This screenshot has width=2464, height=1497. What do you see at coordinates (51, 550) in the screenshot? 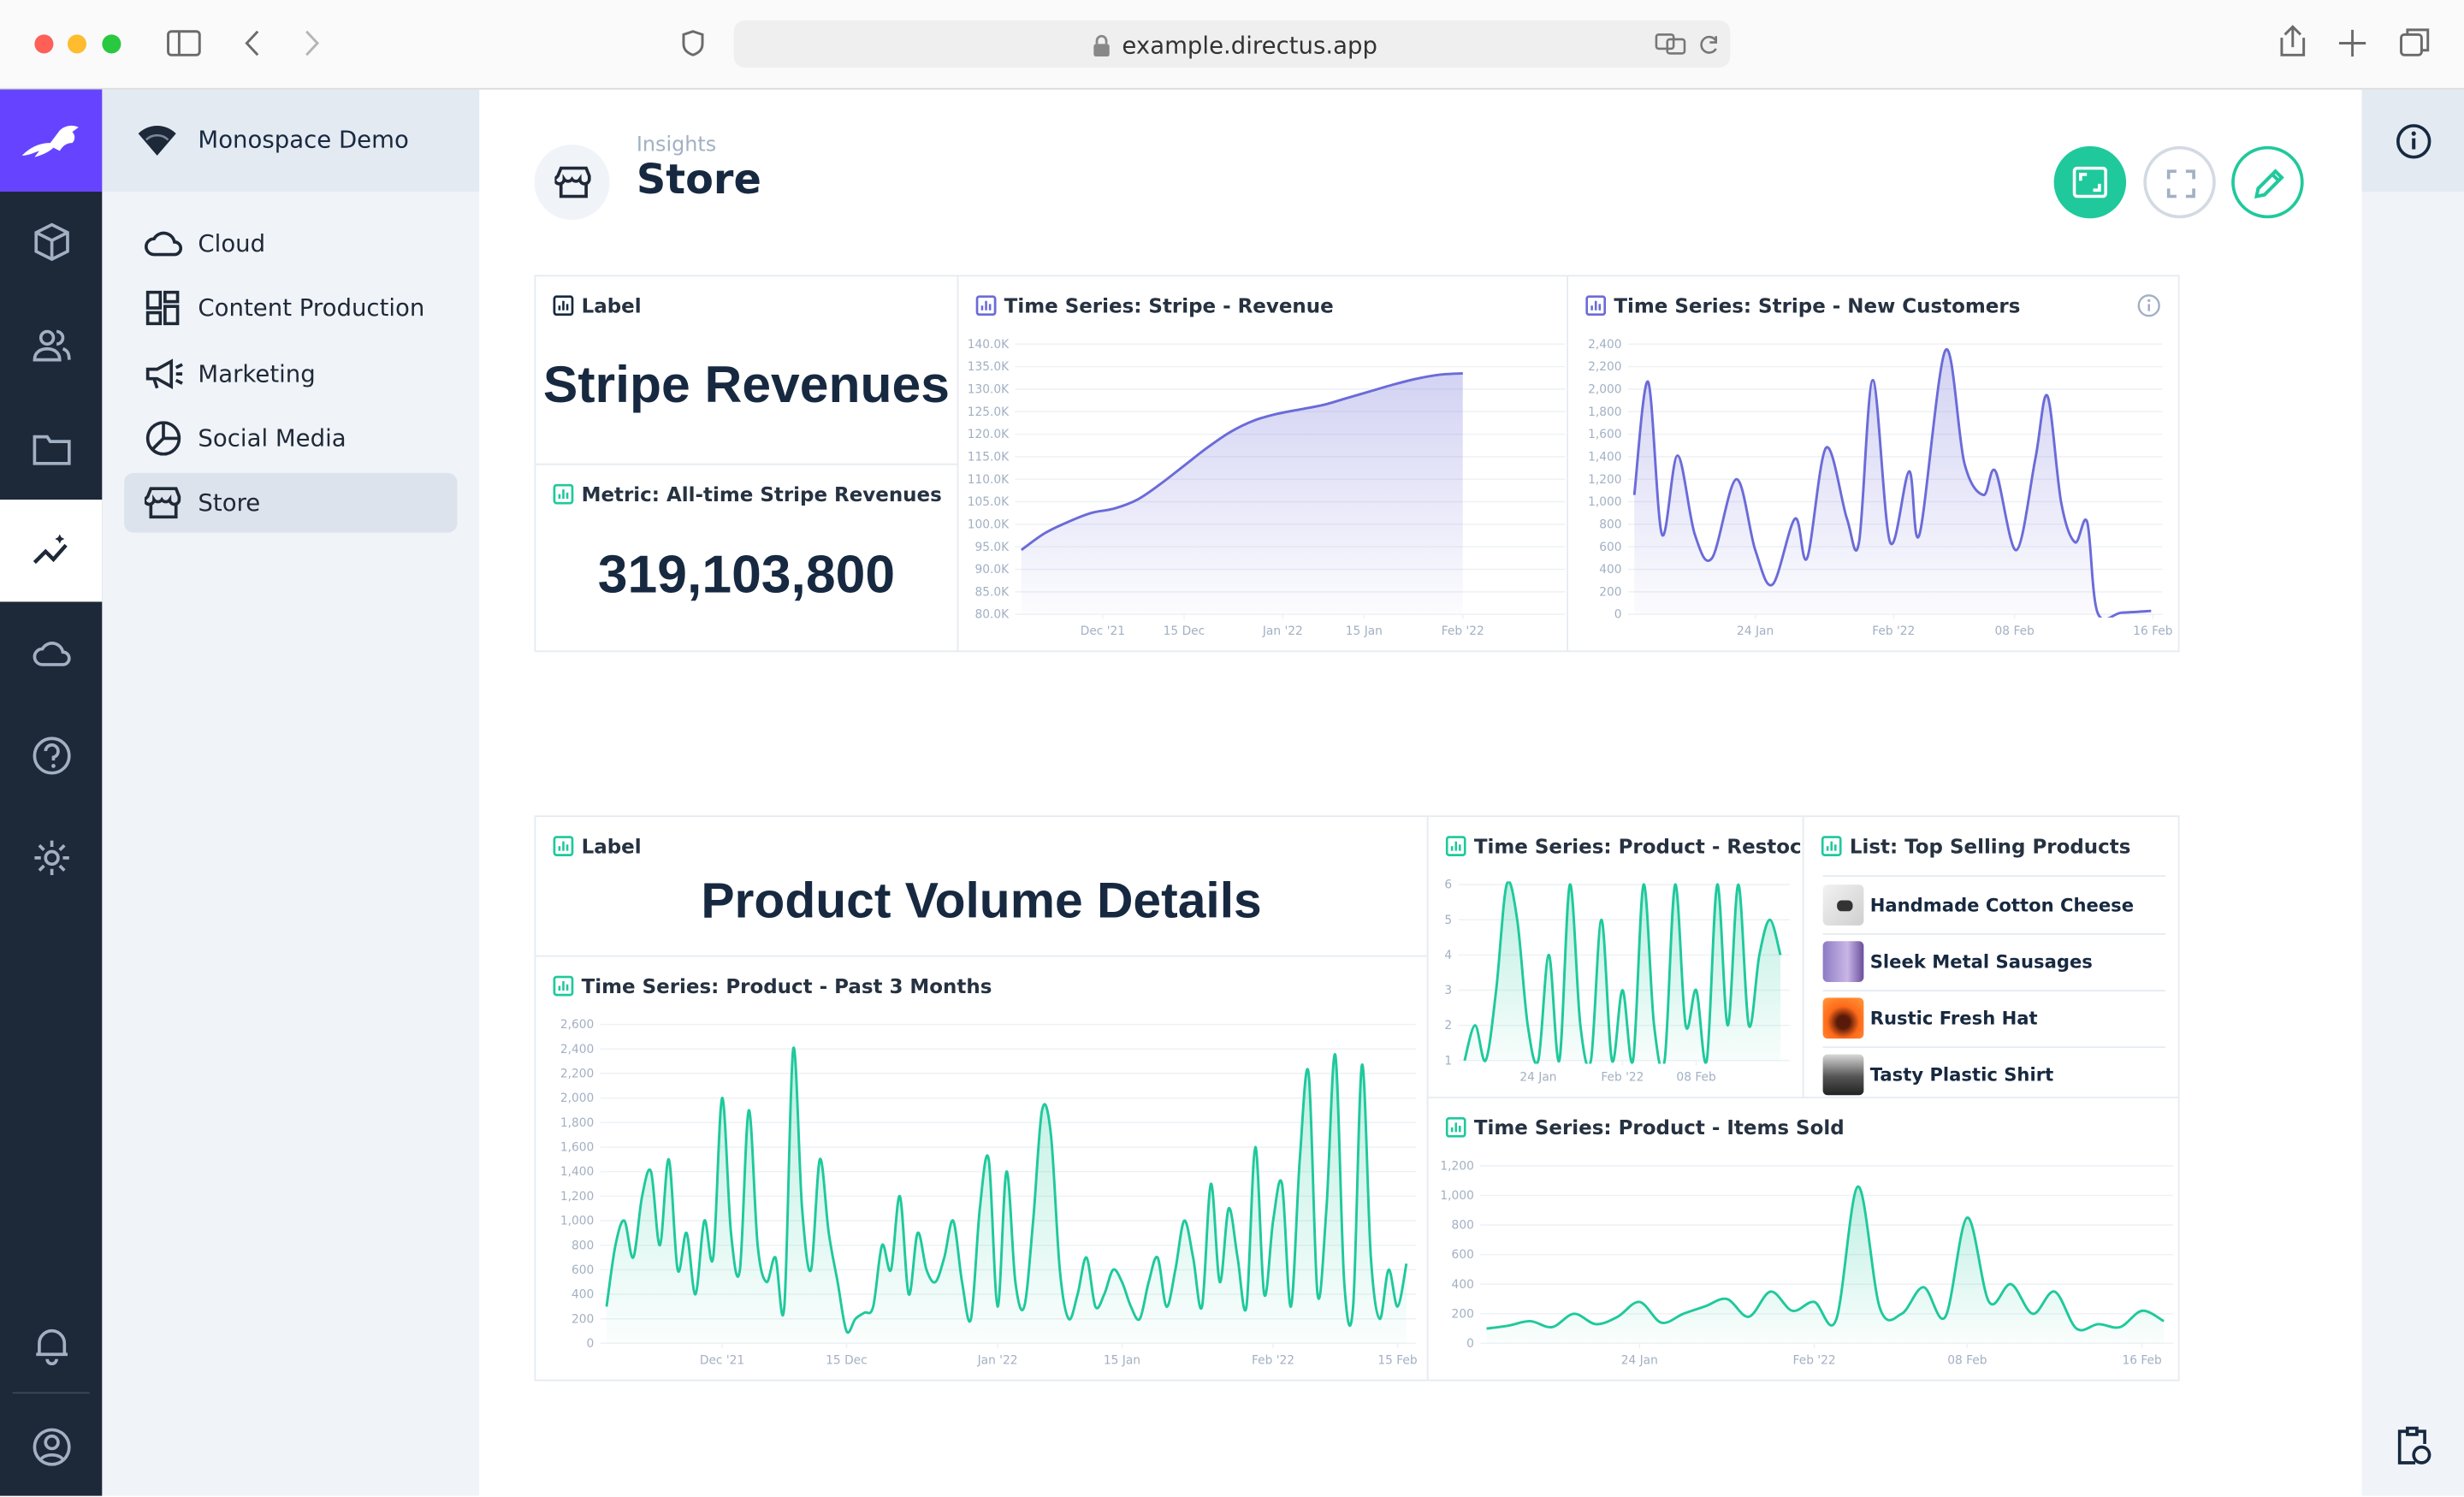
I see `insights-active` at bounding box center [51, 550].